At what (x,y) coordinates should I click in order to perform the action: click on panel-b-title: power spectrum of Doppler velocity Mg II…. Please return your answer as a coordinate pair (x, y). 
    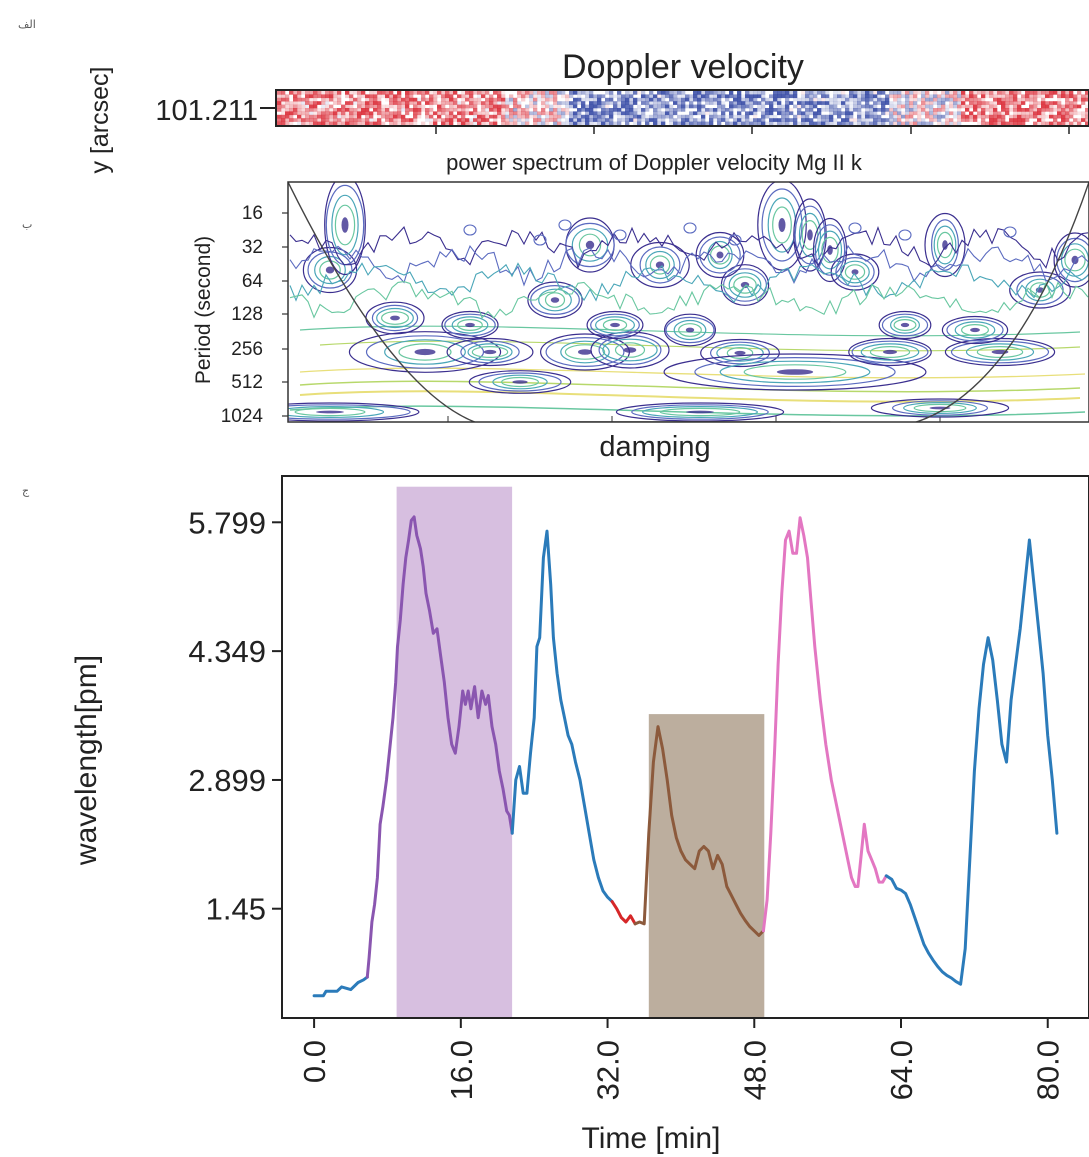
    Looking at the image, I should click on (654, 162).